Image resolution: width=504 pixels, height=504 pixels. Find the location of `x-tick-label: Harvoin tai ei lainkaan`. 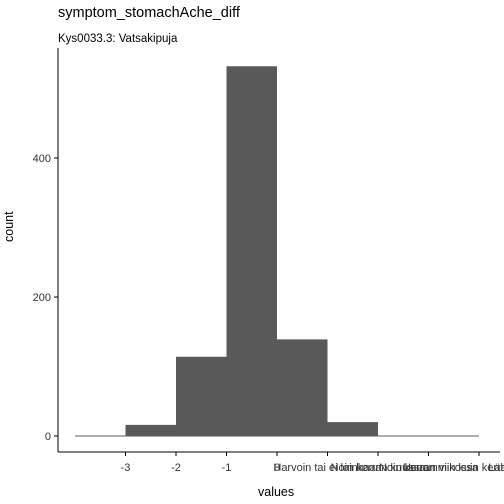

x-tick-label: Harvoin tai ei lainkaan is located at coordinates (327, 468).